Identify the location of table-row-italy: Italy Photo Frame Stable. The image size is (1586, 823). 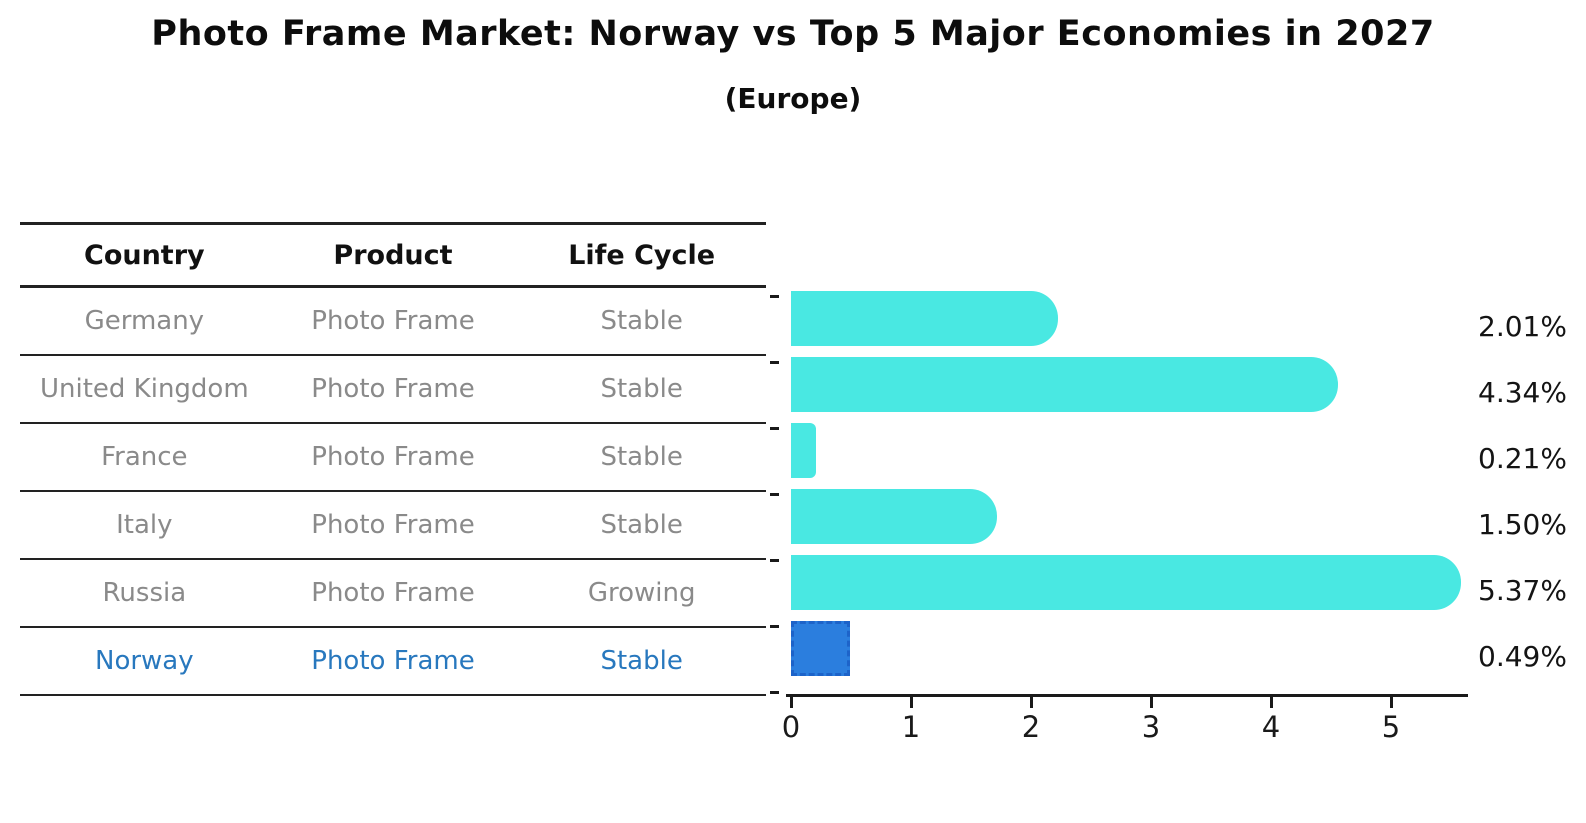
(393, 526).